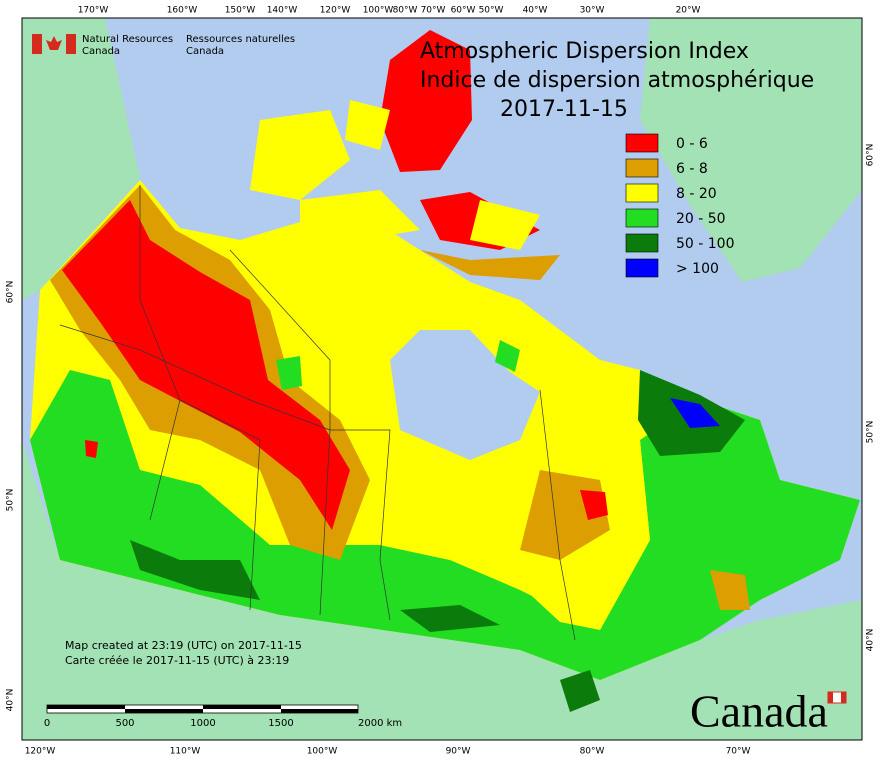  Describe the element at coordinates (47, 723) in the screenshot. I see `scale-label: 0` at that location.